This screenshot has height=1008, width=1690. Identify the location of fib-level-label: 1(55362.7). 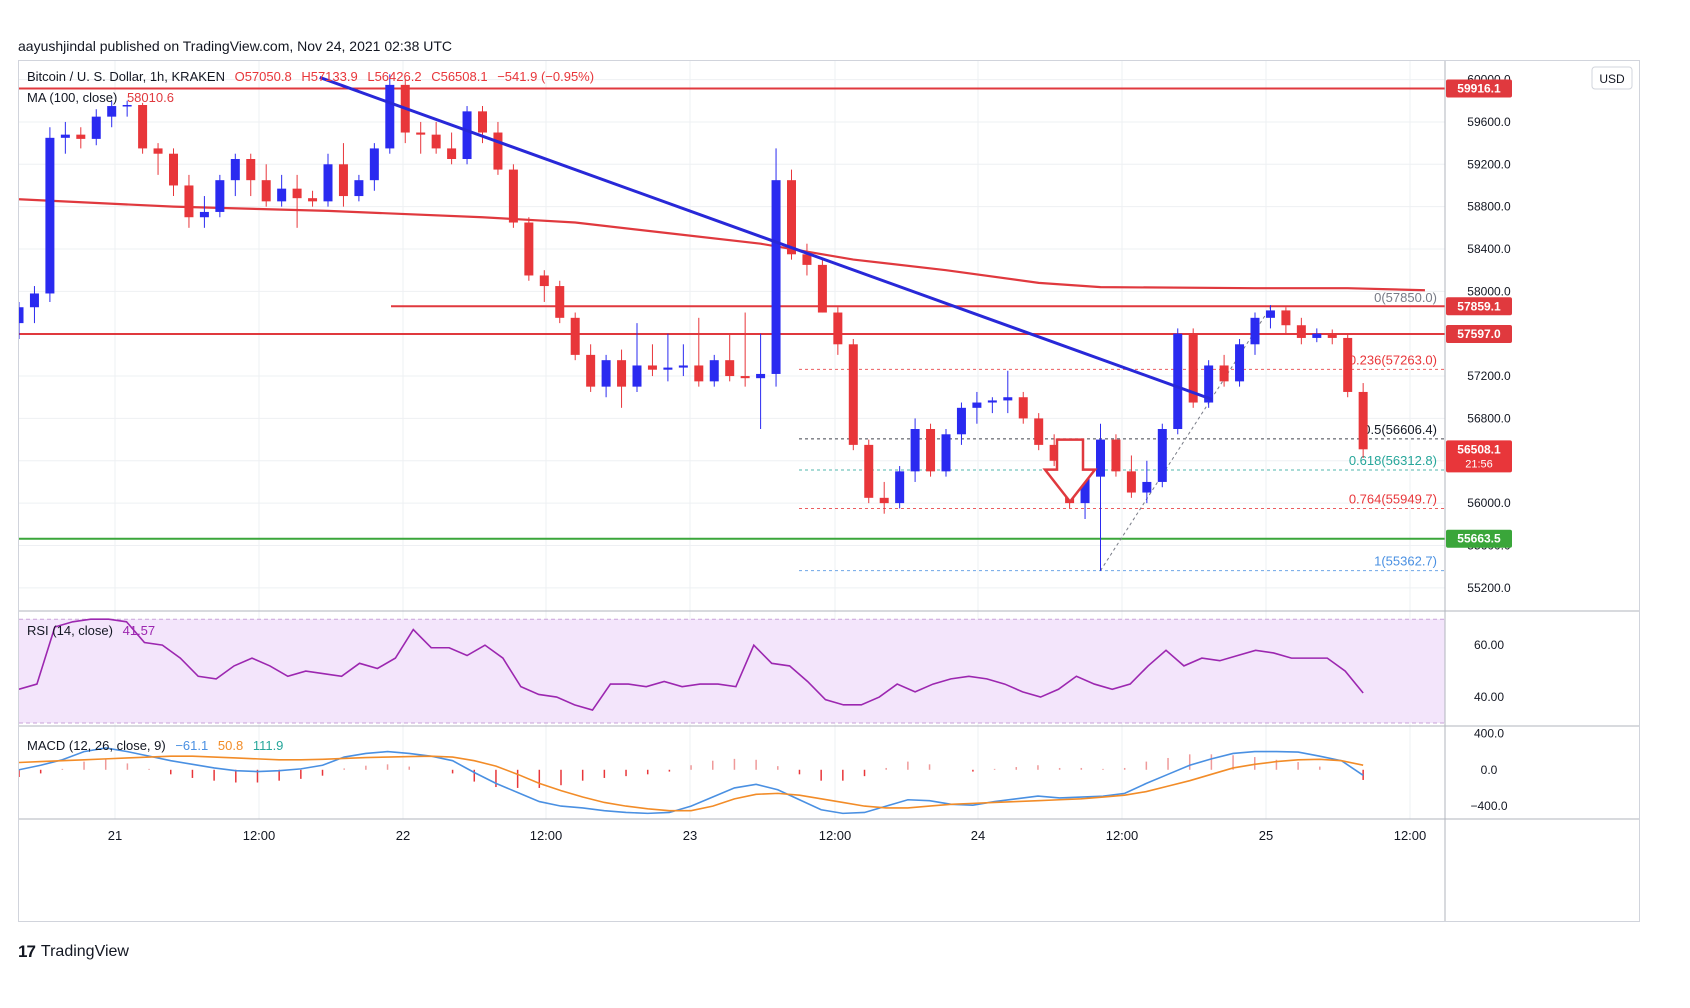
(1405, 561).